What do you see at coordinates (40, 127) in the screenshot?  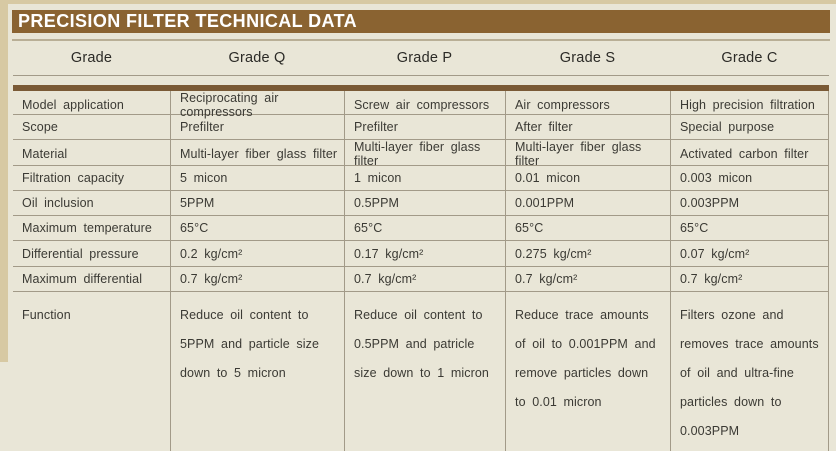 I see `row-label: Scope` at bounding box center [40, 127].